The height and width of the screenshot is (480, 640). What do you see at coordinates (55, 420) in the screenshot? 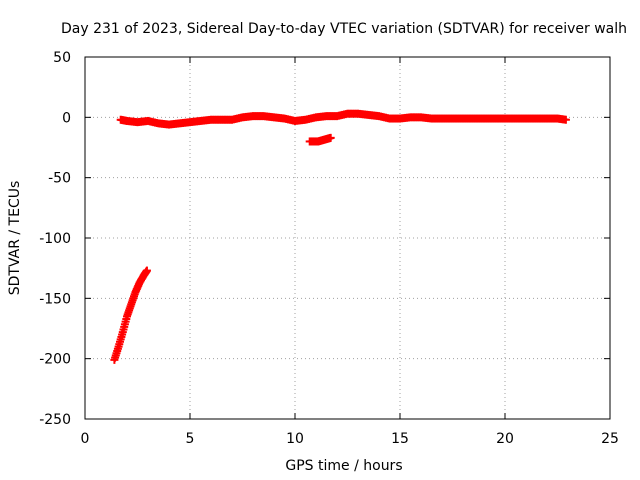
I see `y-tick-label: -250` at bounding box center [55, 420].